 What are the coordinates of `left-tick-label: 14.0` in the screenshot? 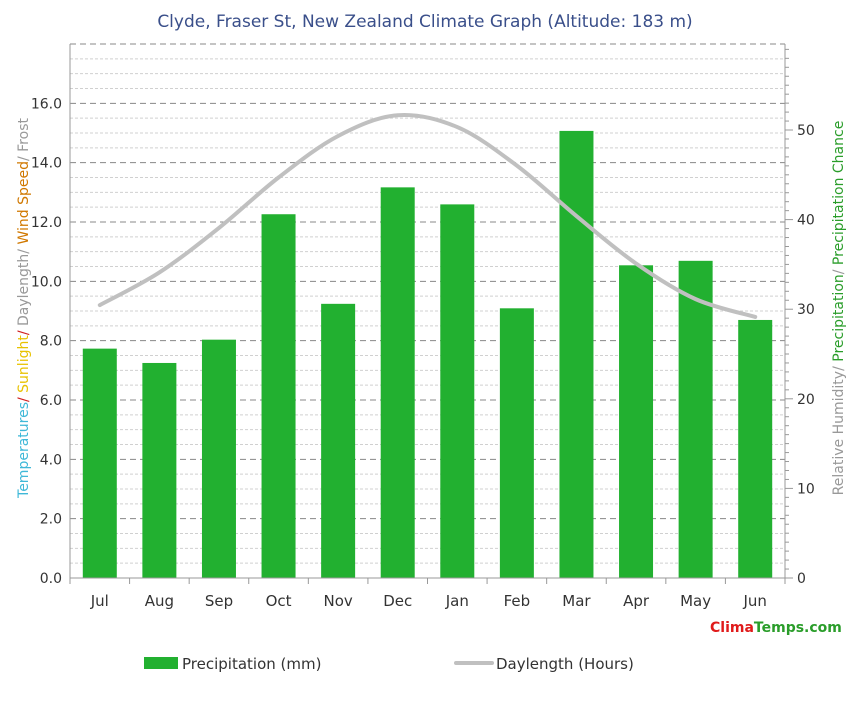 It's located at (46, 164).